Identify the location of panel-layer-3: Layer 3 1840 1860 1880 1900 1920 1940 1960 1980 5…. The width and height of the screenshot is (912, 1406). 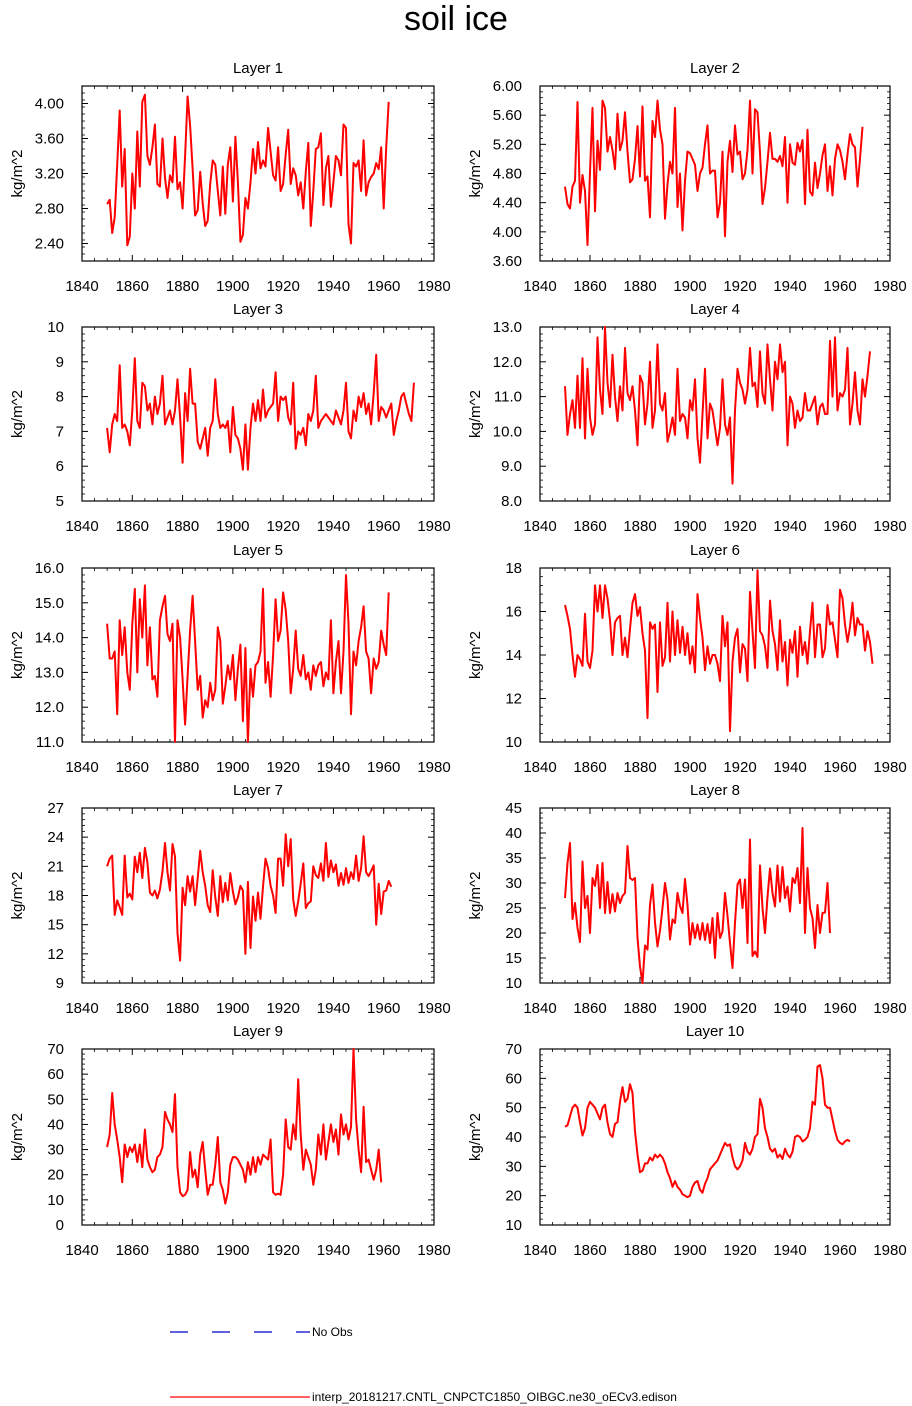
(230, 418).